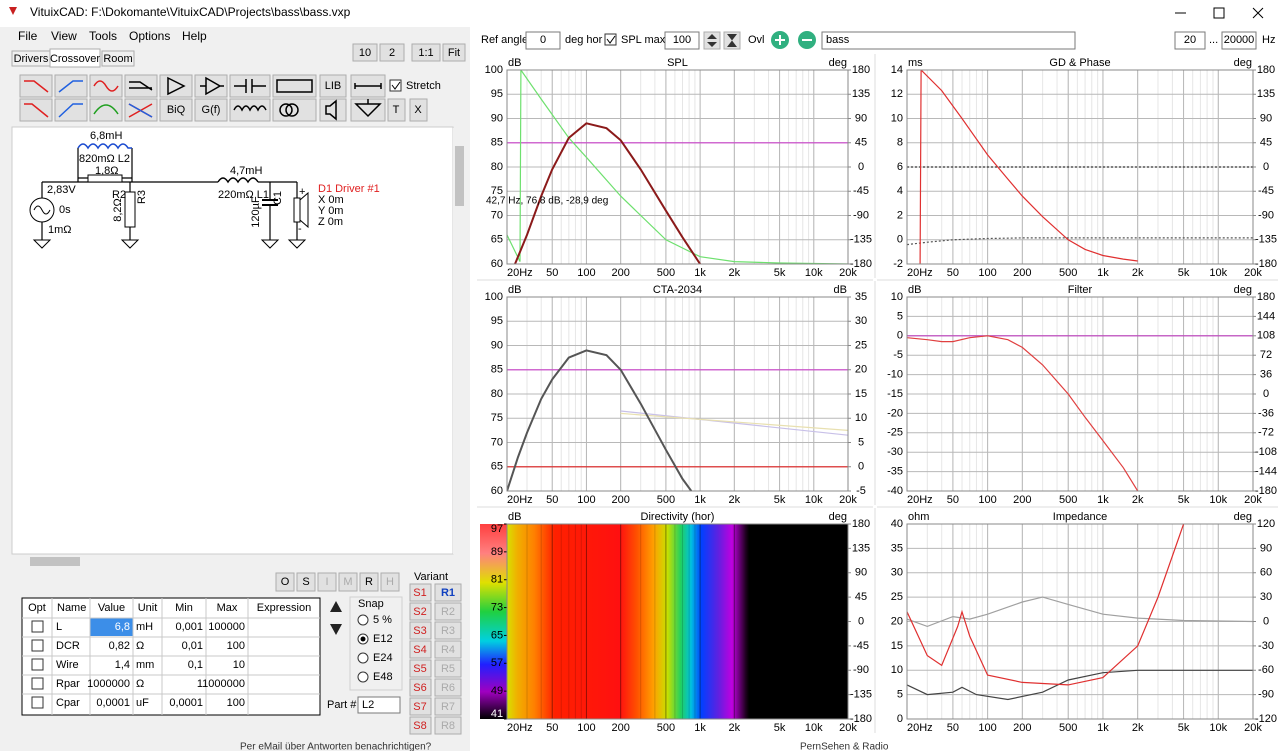 This screenshot has height=751, width=1280. I want to click on variant-r-label: R5, so click(448, 669).